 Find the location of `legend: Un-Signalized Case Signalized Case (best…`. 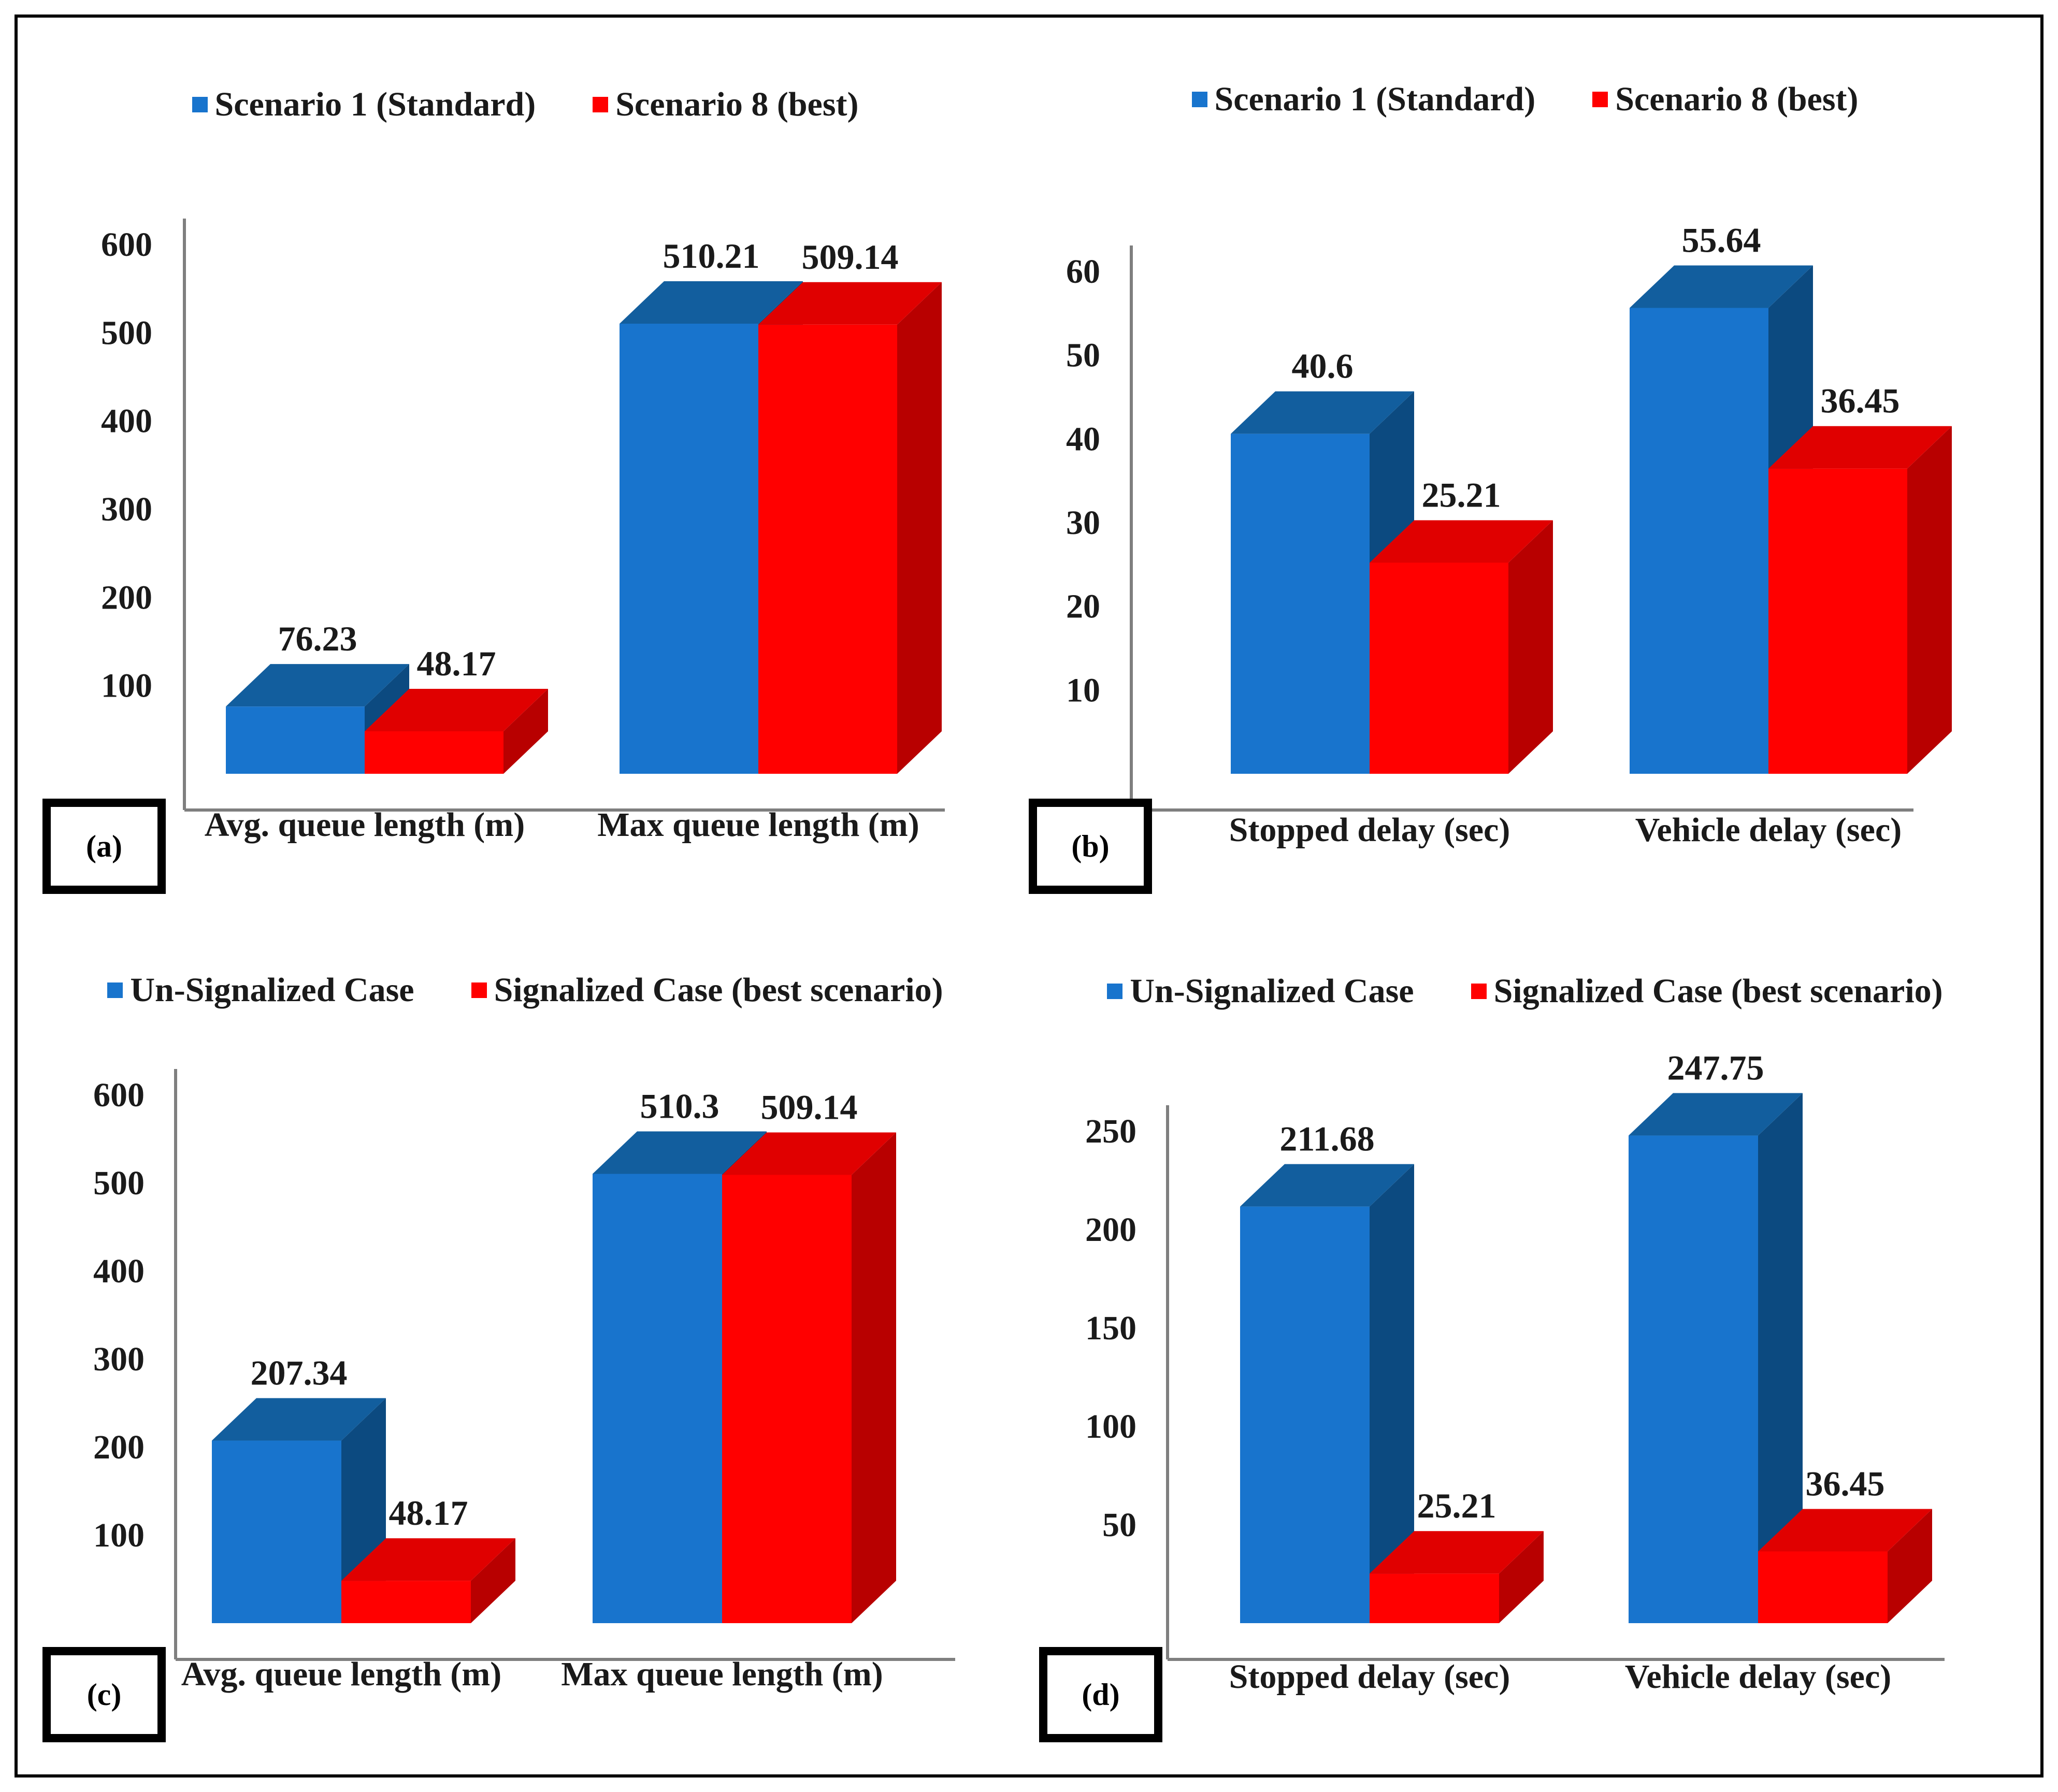

legend: Un-Signalized Case Signalized Case (best… is located at coordinates (525, 990).